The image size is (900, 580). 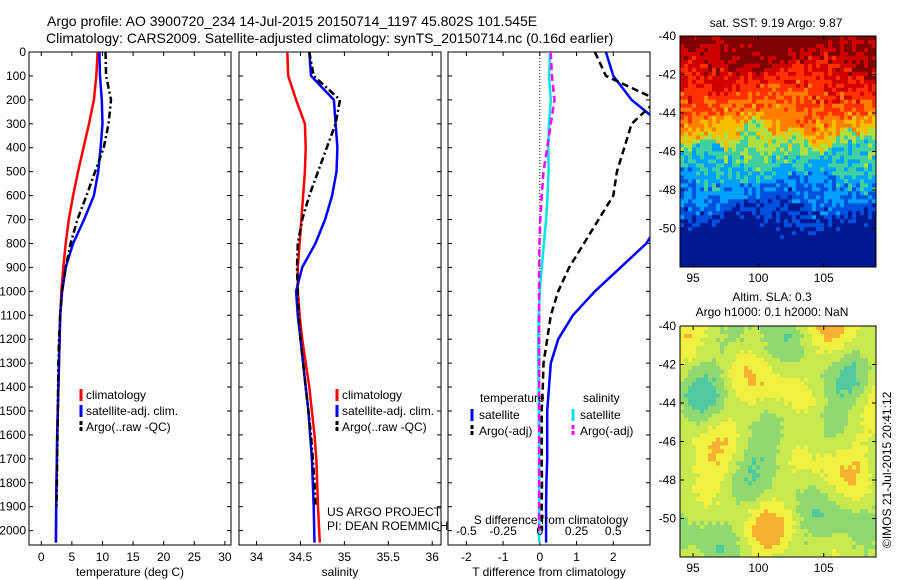 I want to click on y-tick-label: 200, so click(x=16, y=100).